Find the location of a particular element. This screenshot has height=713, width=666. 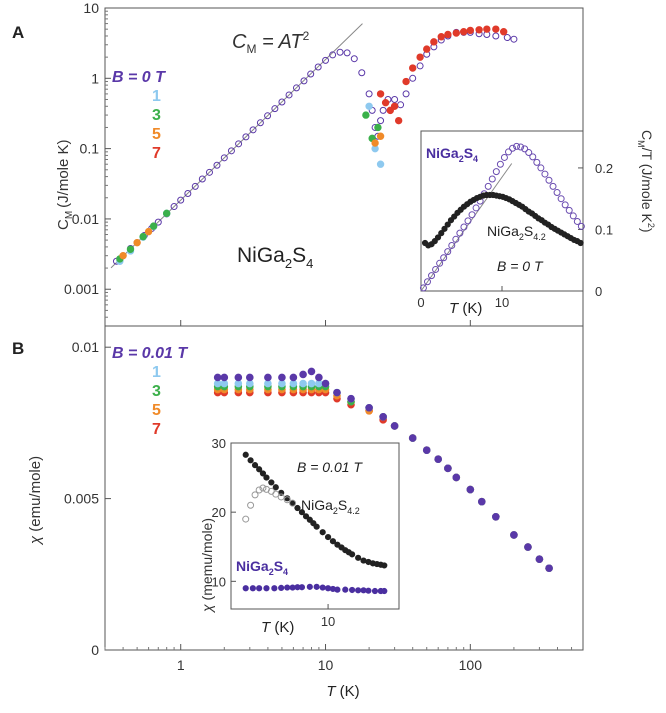

inset-a-ylabel: CM/T (J/mole K2) is located at coordinates (646, 181).